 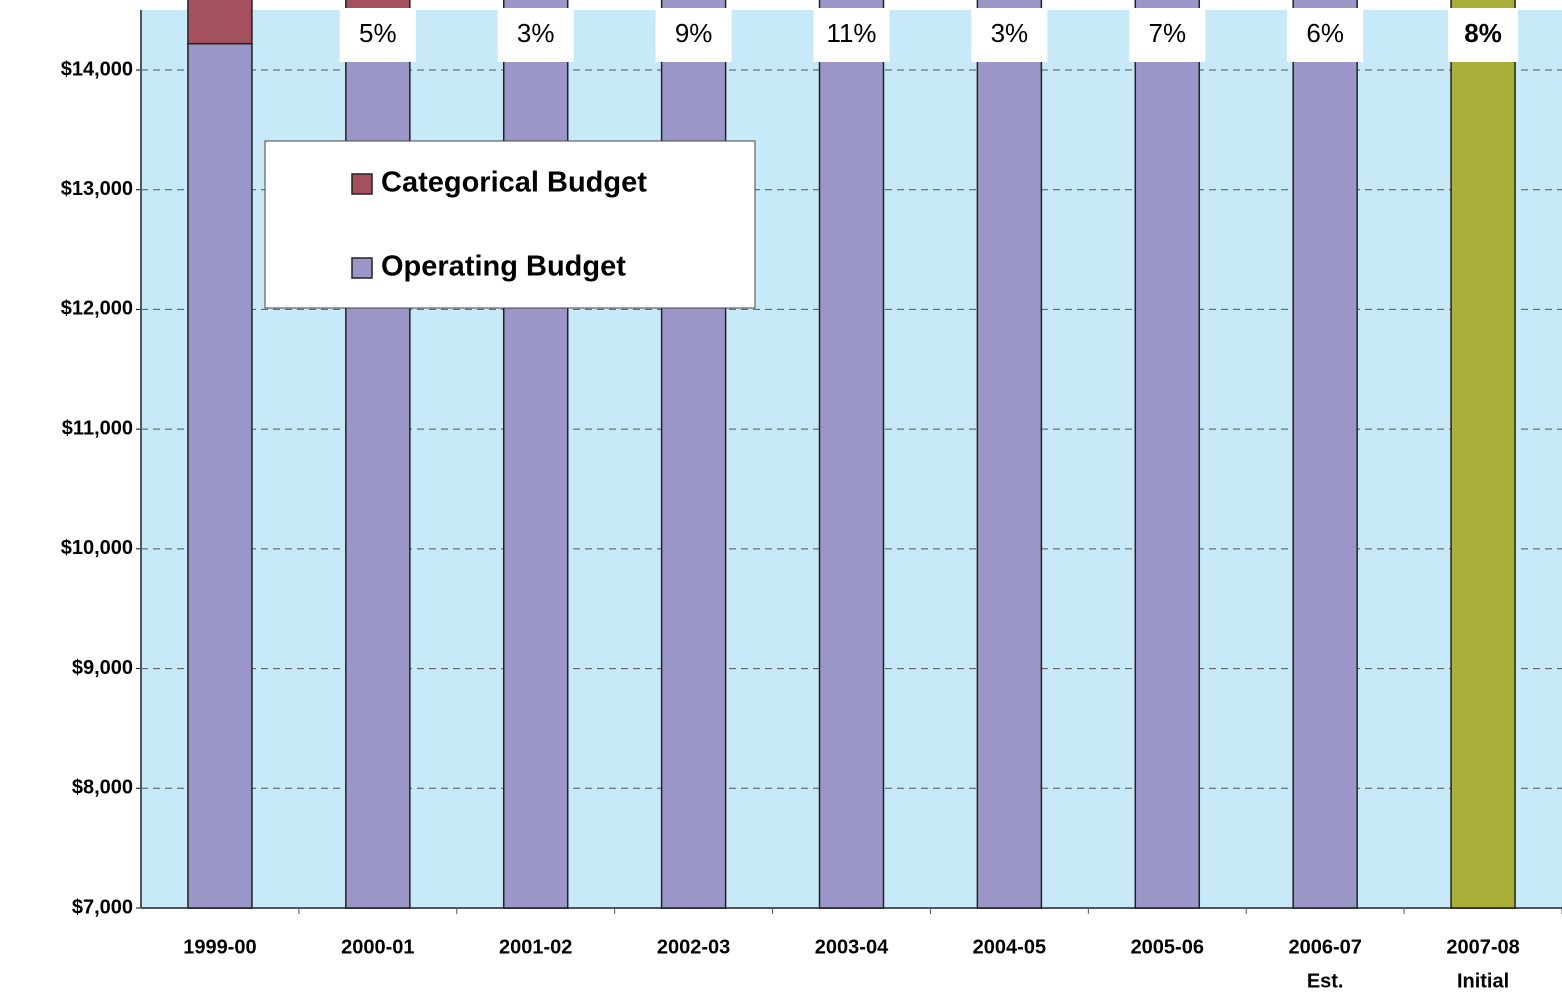 I want to click on x-tick-label: 2006-07, so click(x=1324, y=947).